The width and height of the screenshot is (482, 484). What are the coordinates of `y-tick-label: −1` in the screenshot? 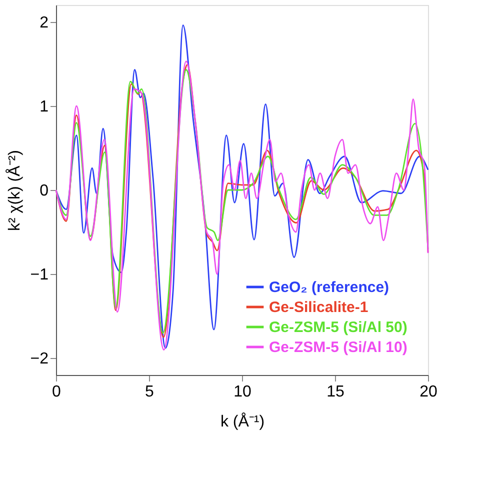 It's located at (39, 275).